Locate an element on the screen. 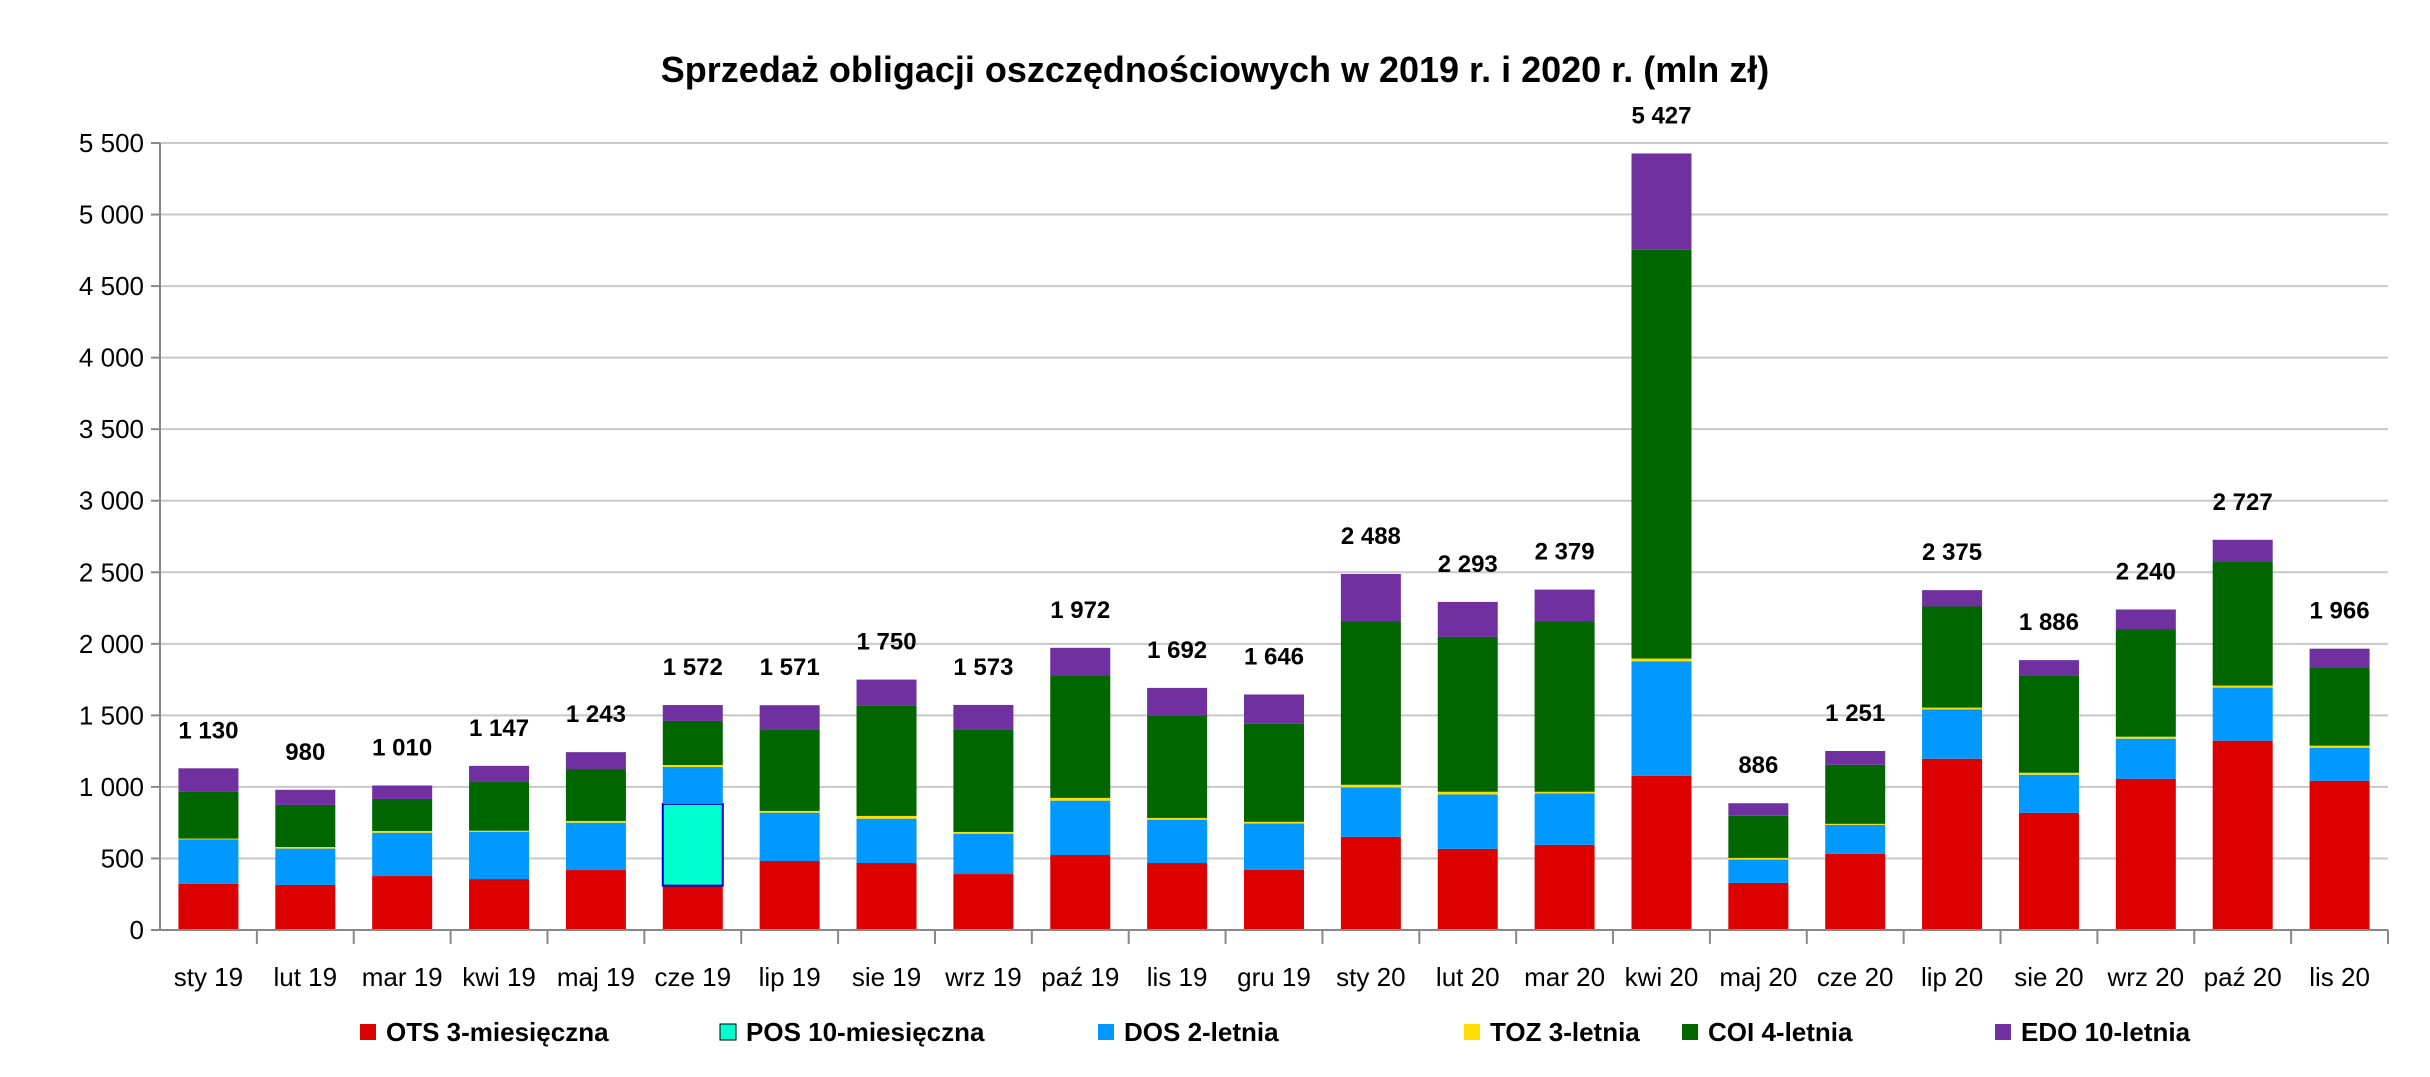 Image resolution: width=2430 pixels, height=1077 pixels. x-tick-label: maj 20 is located at coordinates (1758, 977).